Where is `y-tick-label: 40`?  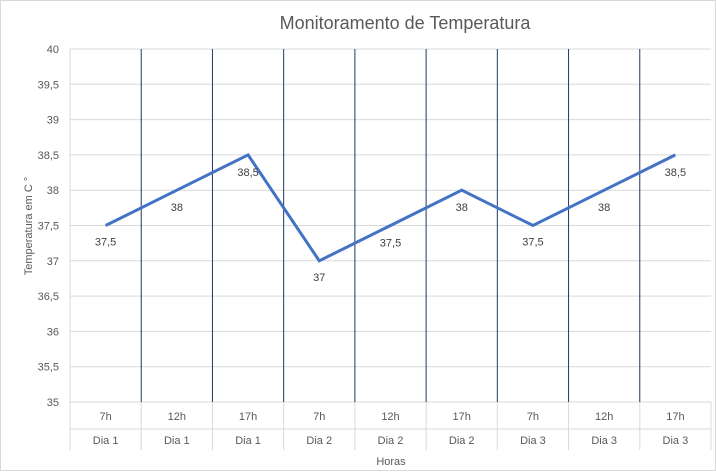 y-tick-label: 40 is located at coordinates (53, 50).